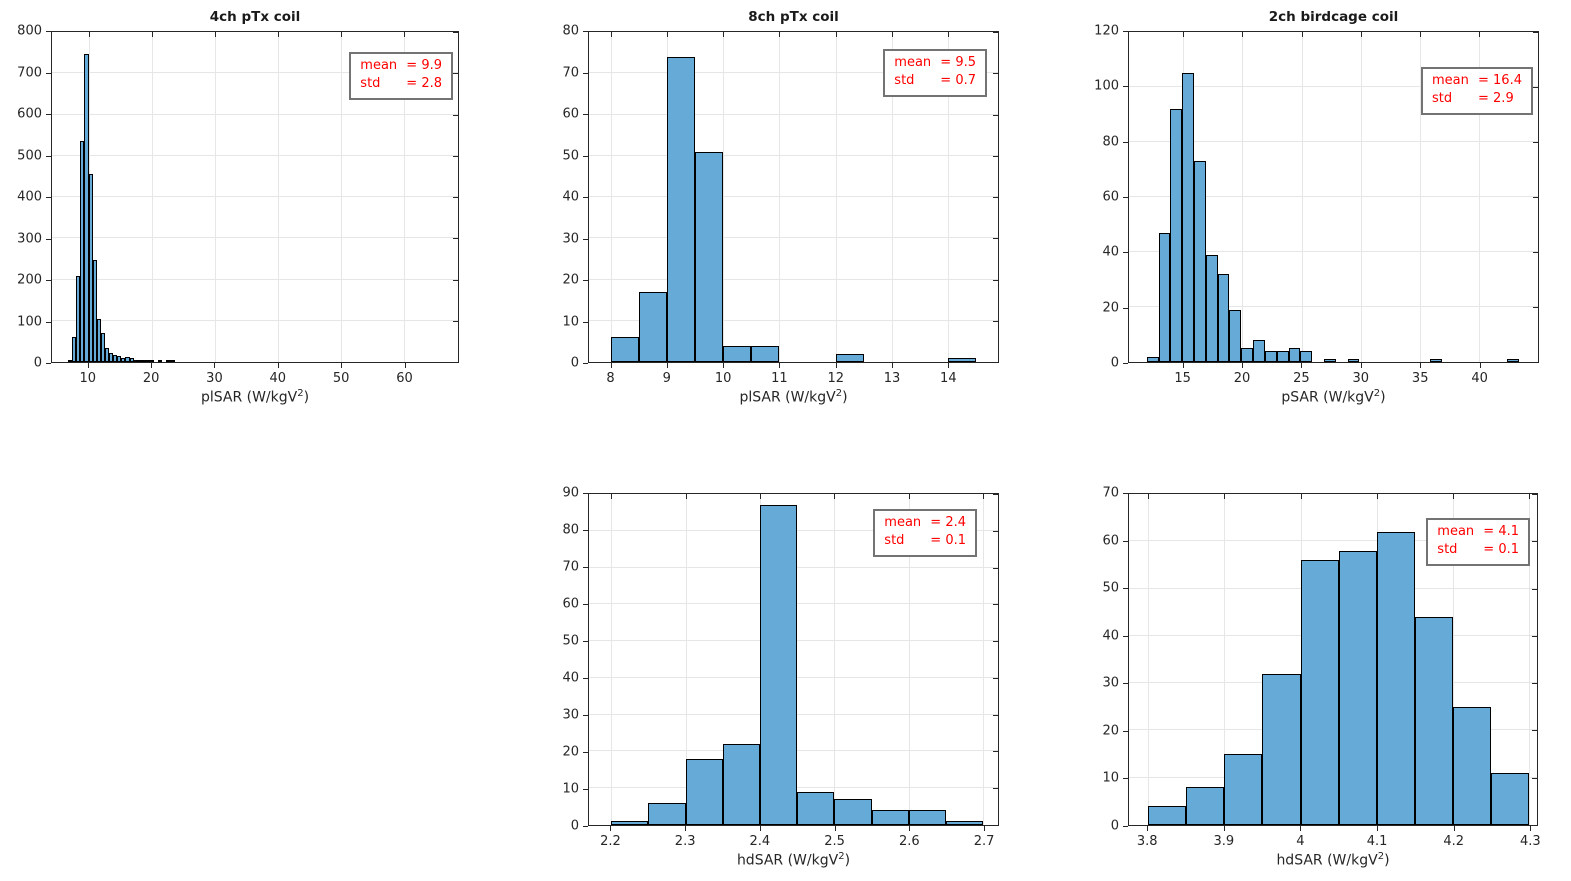 Image resolution: width=1571 pixels, height=881 pixels. I want to click on x-tick-label: 12, so click(835, 378).